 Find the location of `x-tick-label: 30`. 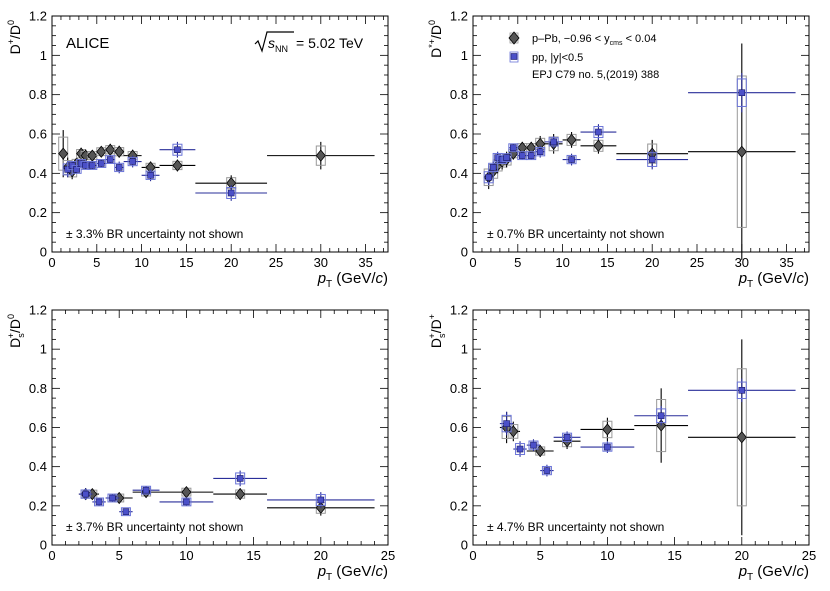

x-tick-label: 30 is located at coordinates (321, 262).